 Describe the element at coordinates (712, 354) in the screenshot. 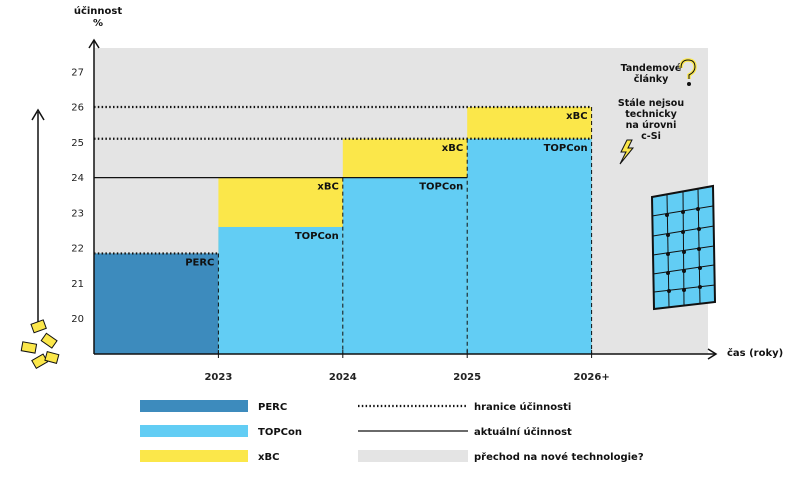

I see `x-axis-arrow-icon` at that location.